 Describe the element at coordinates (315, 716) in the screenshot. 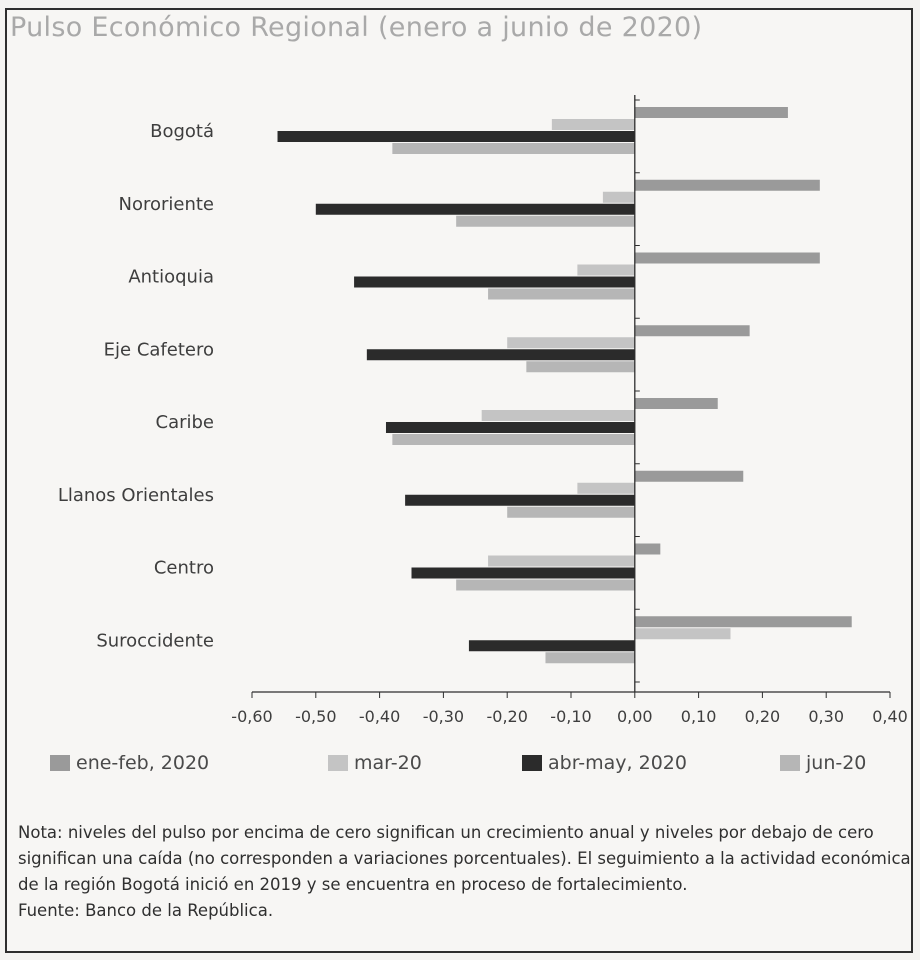

I see `x-tick-label: -0,50` at that location.